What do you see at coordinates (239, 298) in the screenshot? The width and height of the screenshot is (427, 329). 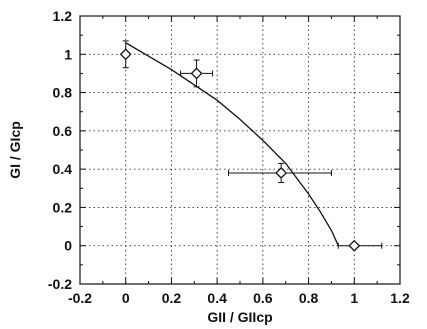 I see `x-tick-labels: -0.2 0 0.2 0.4 0.6 0.8 1 1.2` at bounding box center [239, 298].